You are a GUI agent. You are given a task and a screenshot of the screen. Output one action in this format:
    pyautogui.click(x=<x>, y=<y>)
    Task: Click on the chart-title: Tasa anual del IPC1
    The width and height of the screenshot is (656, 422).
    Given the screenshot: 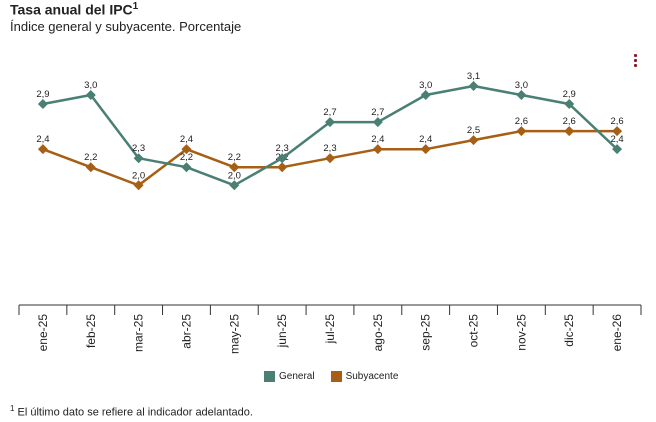 What is the action you would take?
    pyautogui.click(x=74, y=9)
    